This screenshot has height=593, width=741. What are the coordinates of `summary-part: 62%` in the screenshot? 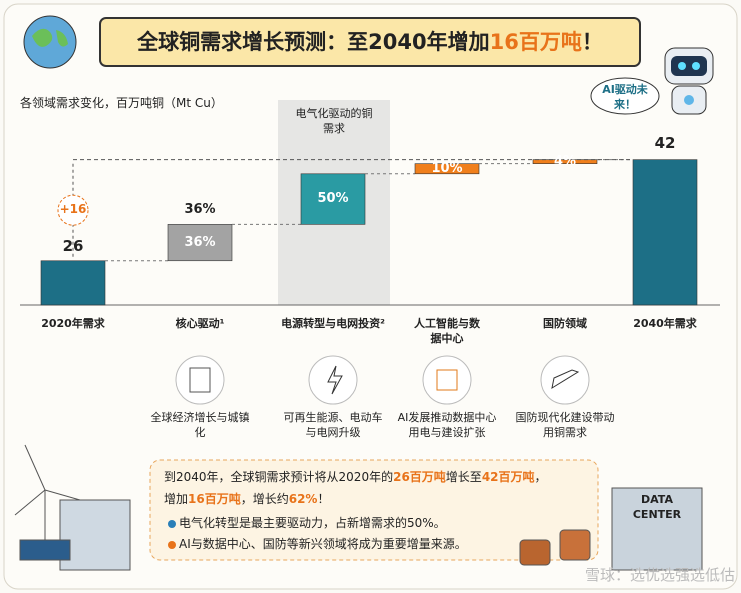 It's located at (303, 499).